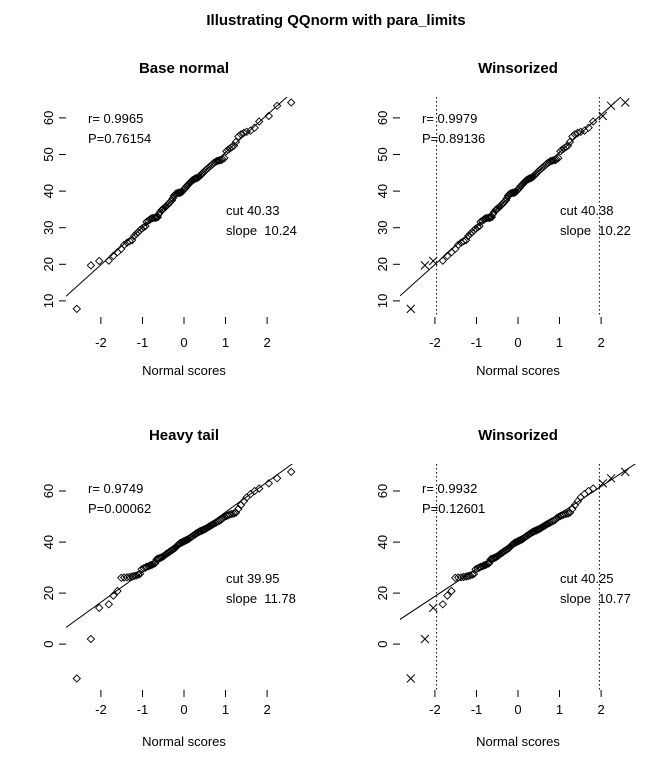 The width and height of the screenshot is (672, 768). I want to click on cut-annotation: cut 40.33, so click(253, 210).